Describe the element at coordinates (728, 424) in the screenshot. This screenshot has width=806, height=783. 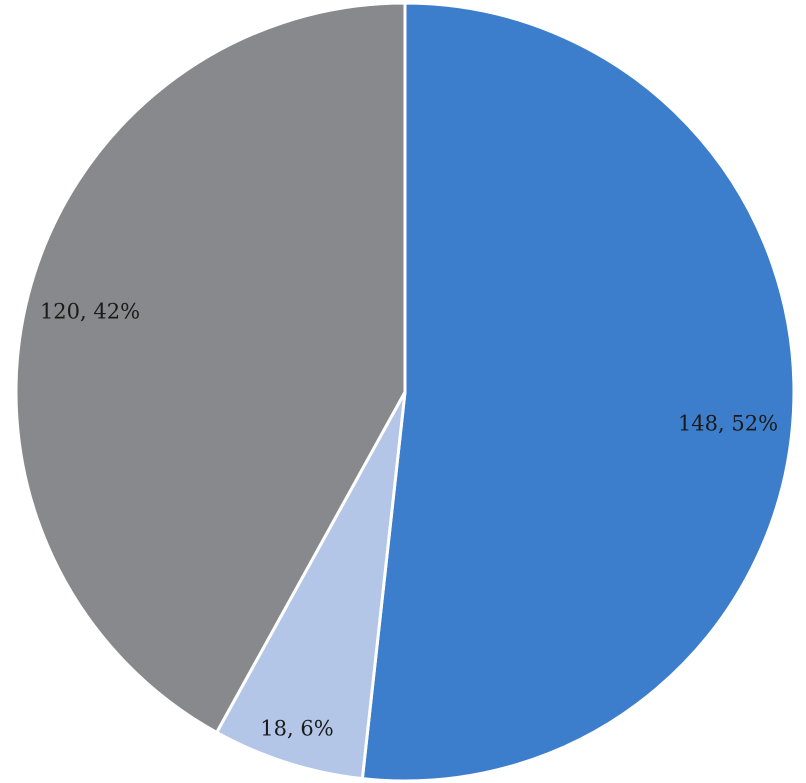
I see `slice-label-148: 148, 52%` at that location.